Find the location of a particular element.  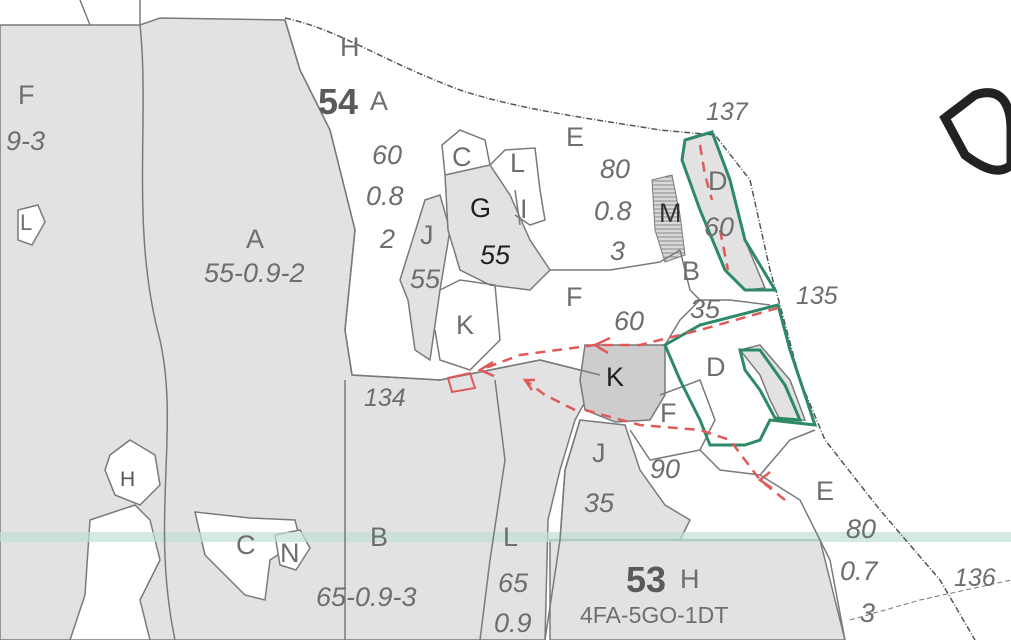

stand-l-bottom-letter: L is located at coordinates (511, 537).